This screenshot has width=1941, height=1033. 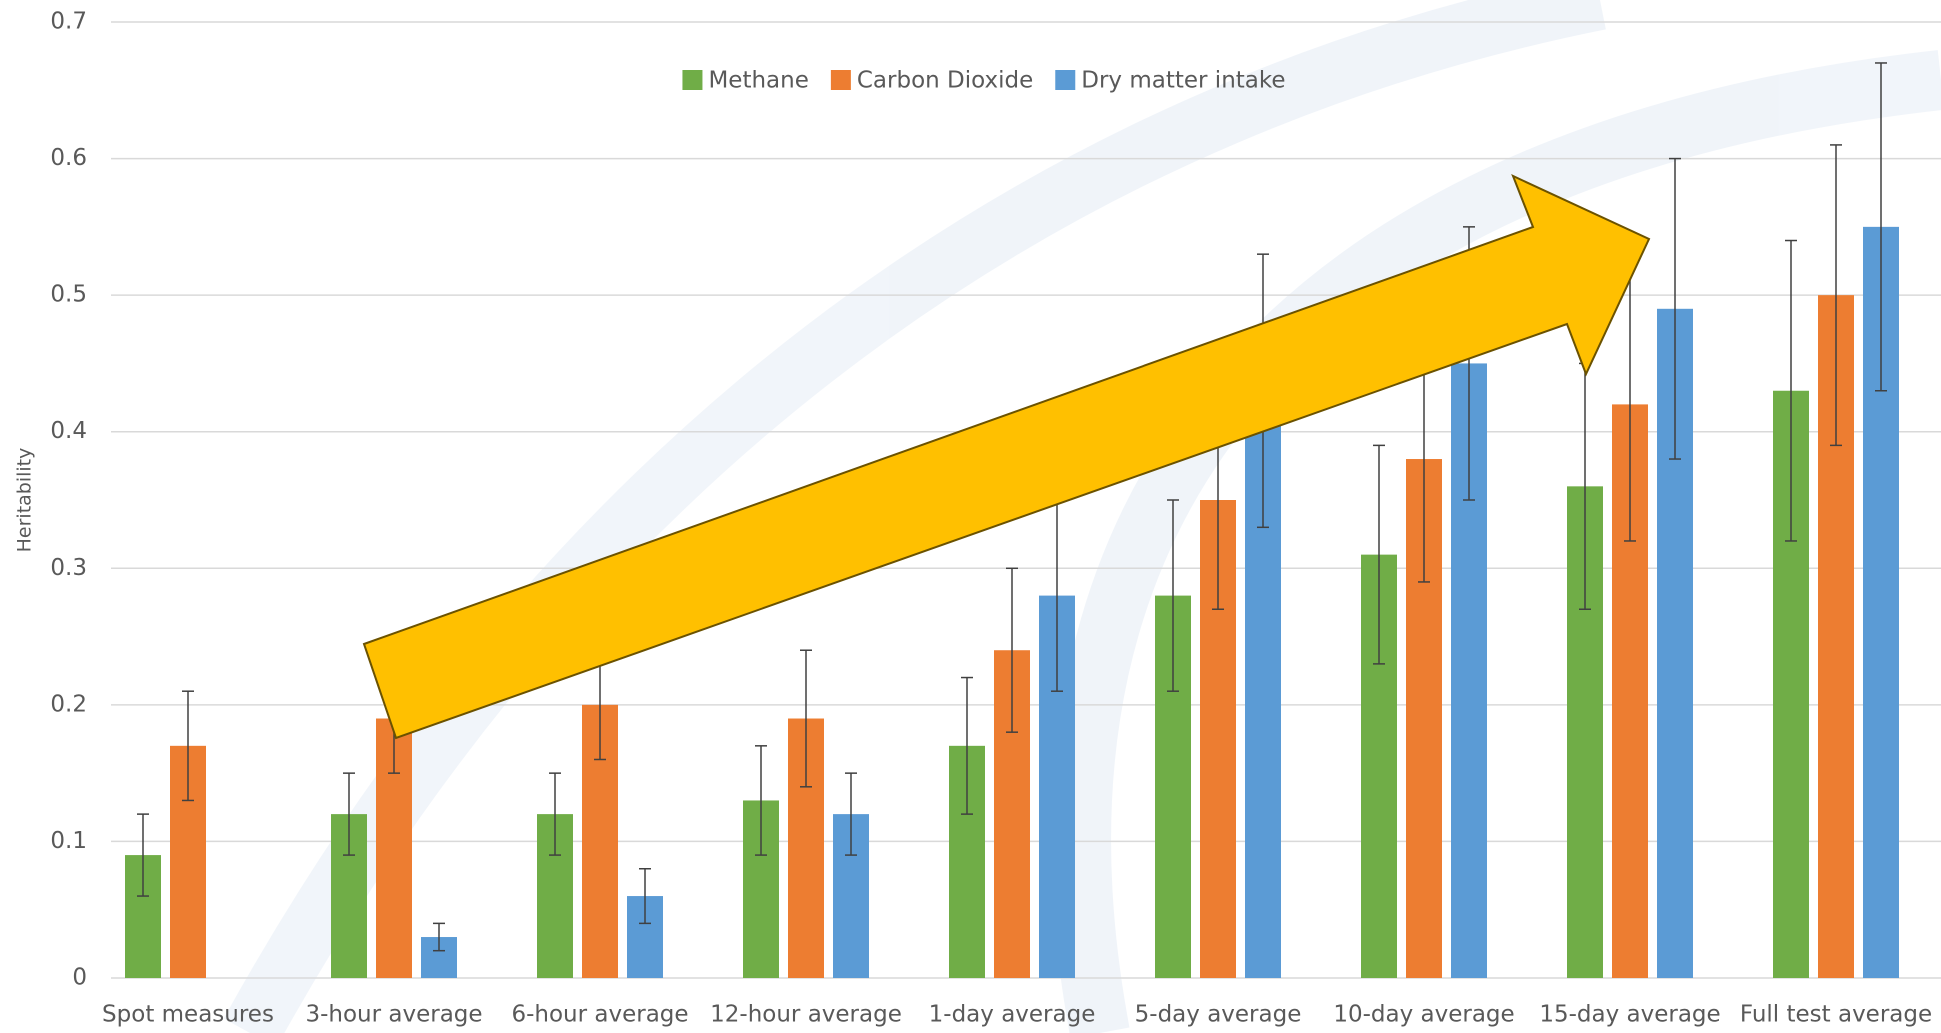 I want to click on x-tick-label: 12-hour average, so click(x=806, y=1015).